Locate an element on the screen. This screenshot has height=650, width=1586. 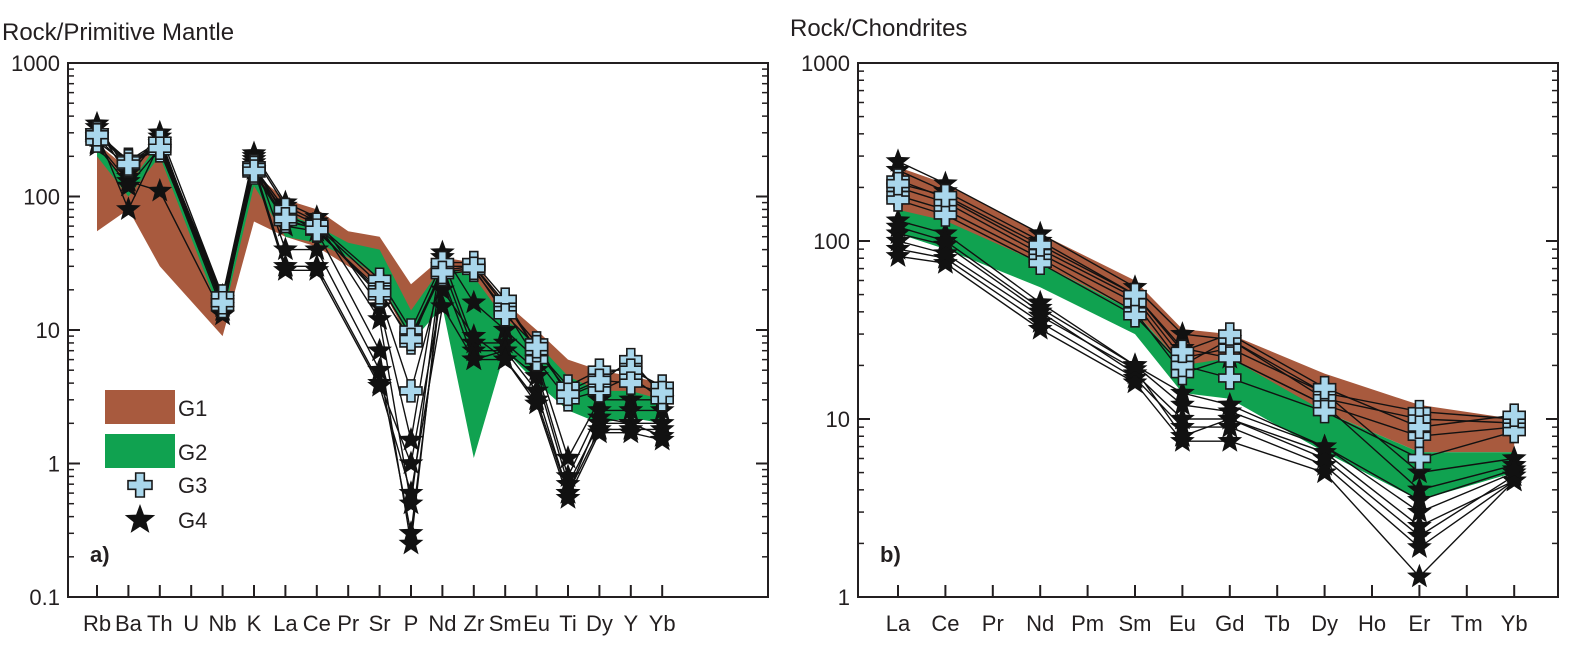
legend-g1-swatch is located at coordinates (140, 407).